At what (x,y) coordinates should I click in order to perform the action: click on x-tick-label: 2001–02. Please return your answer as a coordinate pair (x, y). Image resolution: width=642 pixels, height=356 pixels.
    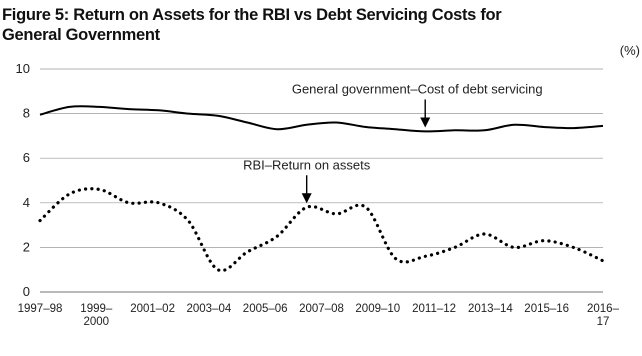
    Looking at the image, I should click on (152, 309).